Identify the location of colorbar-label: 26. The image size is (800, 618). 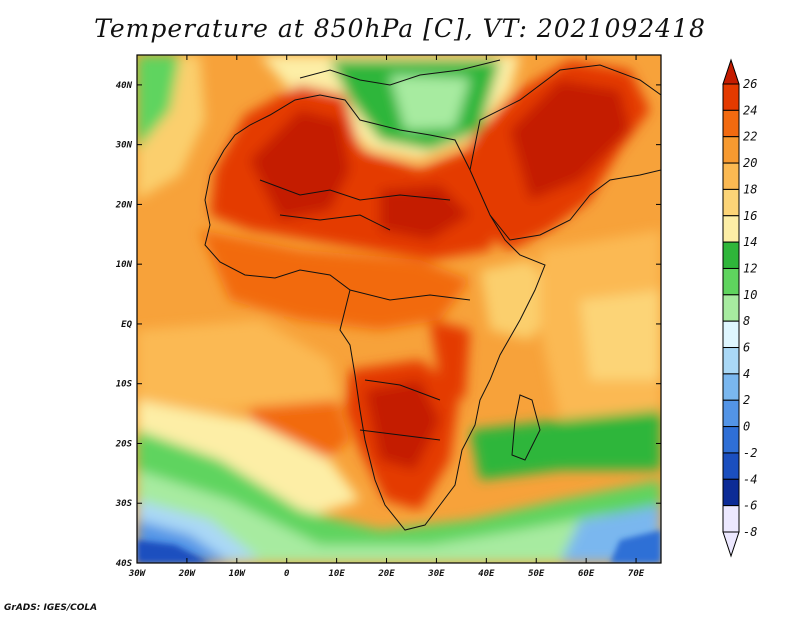
(750, 84).